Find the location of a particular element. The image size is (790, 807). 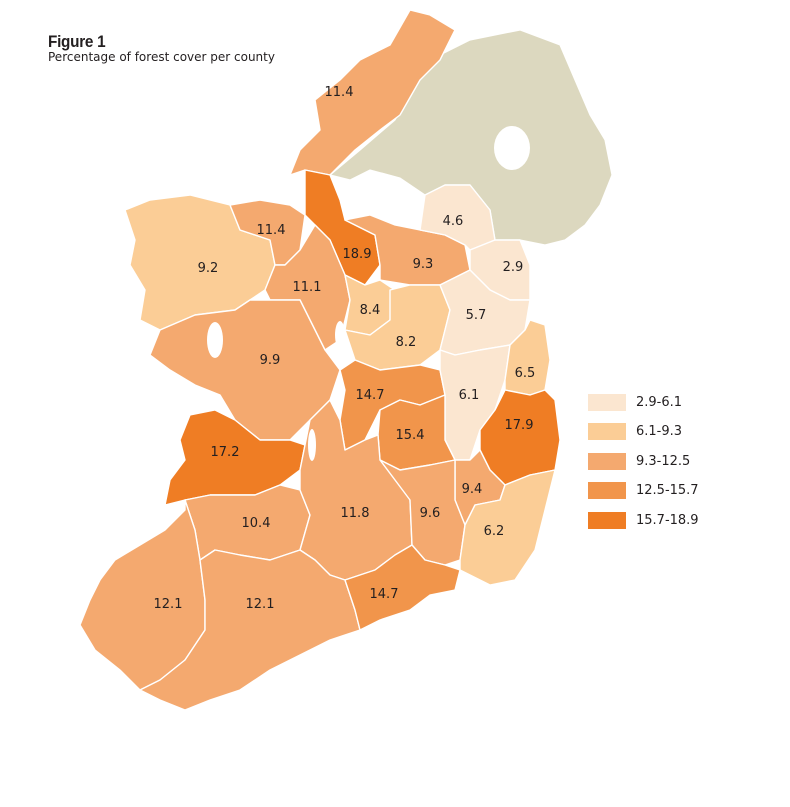

legend-item: 9.3-12.5 is located at coordinates (643, 461).